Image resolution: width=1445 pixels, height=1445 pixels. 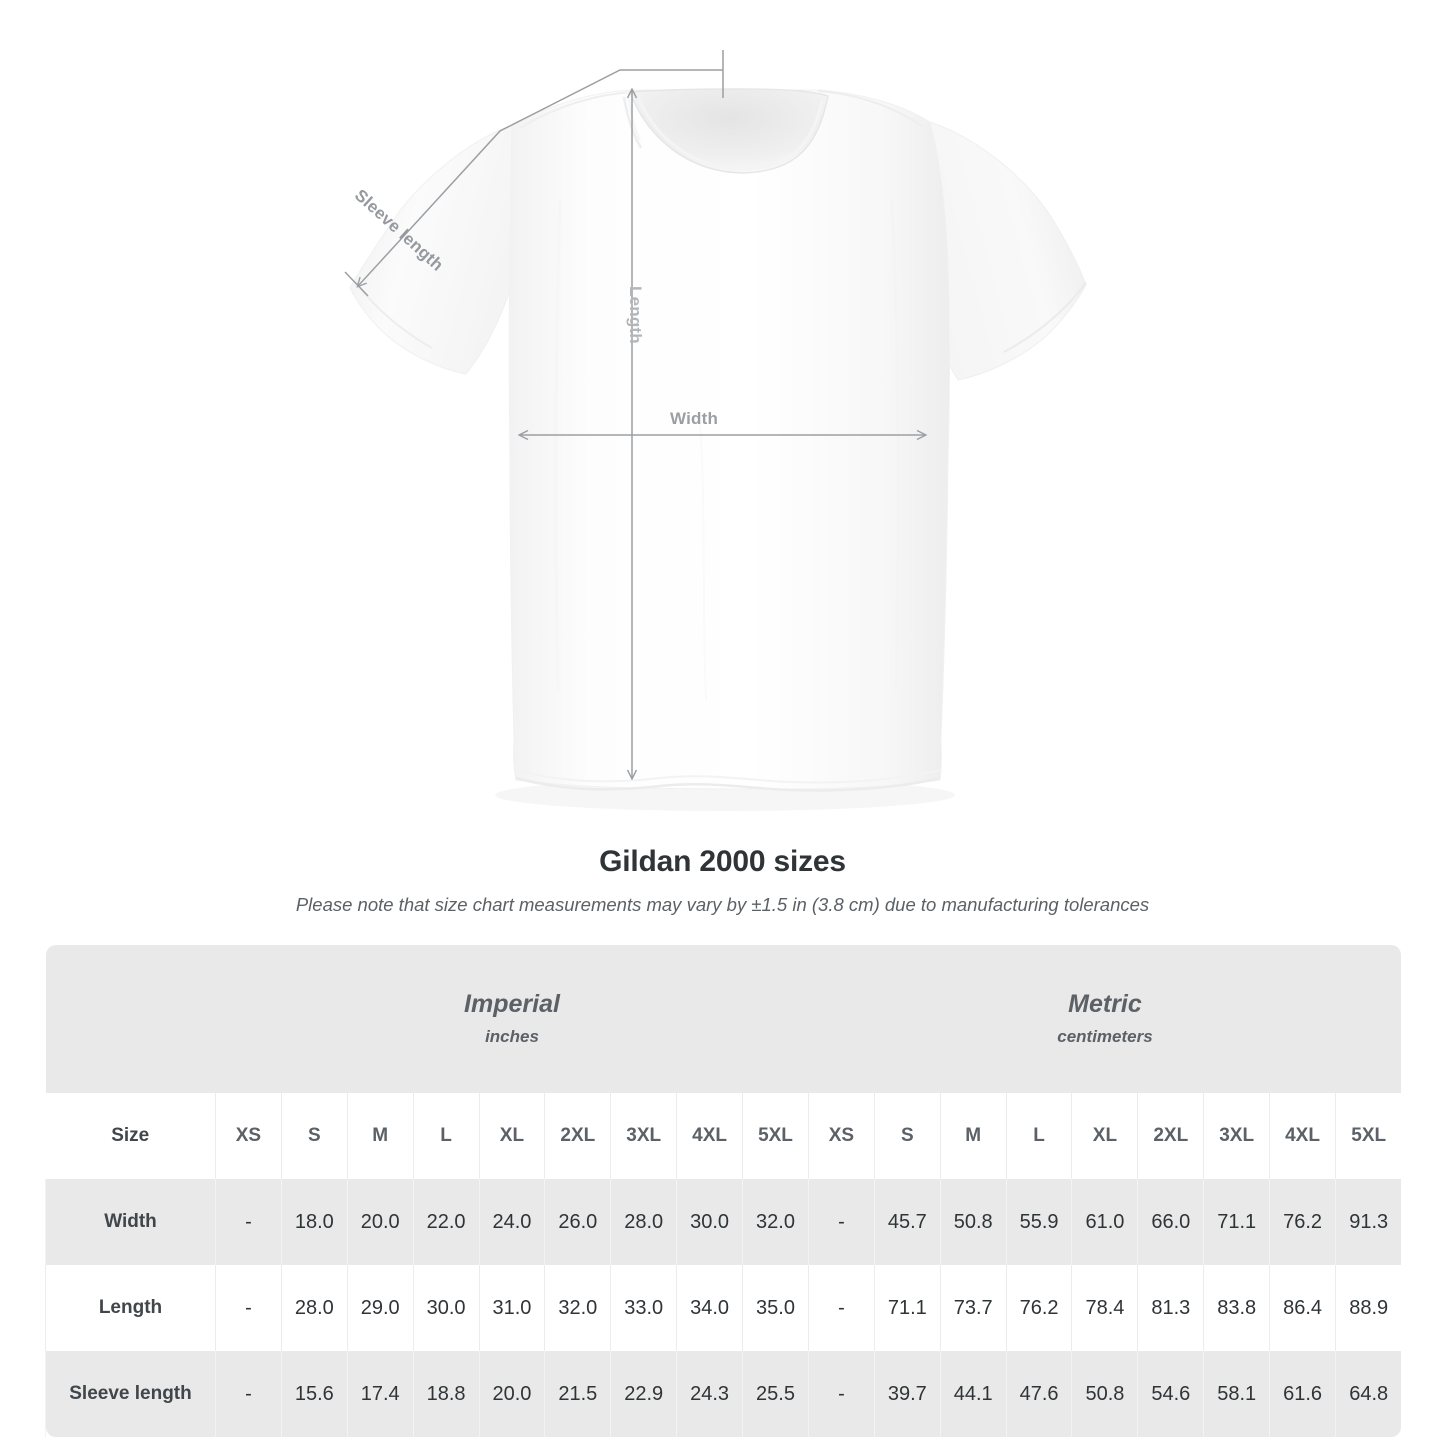 What do you see at coordinates (1104, 1222) in the screenshot?
I see `measurement-cell: 61.0` at bounding box center [1104, 1222].